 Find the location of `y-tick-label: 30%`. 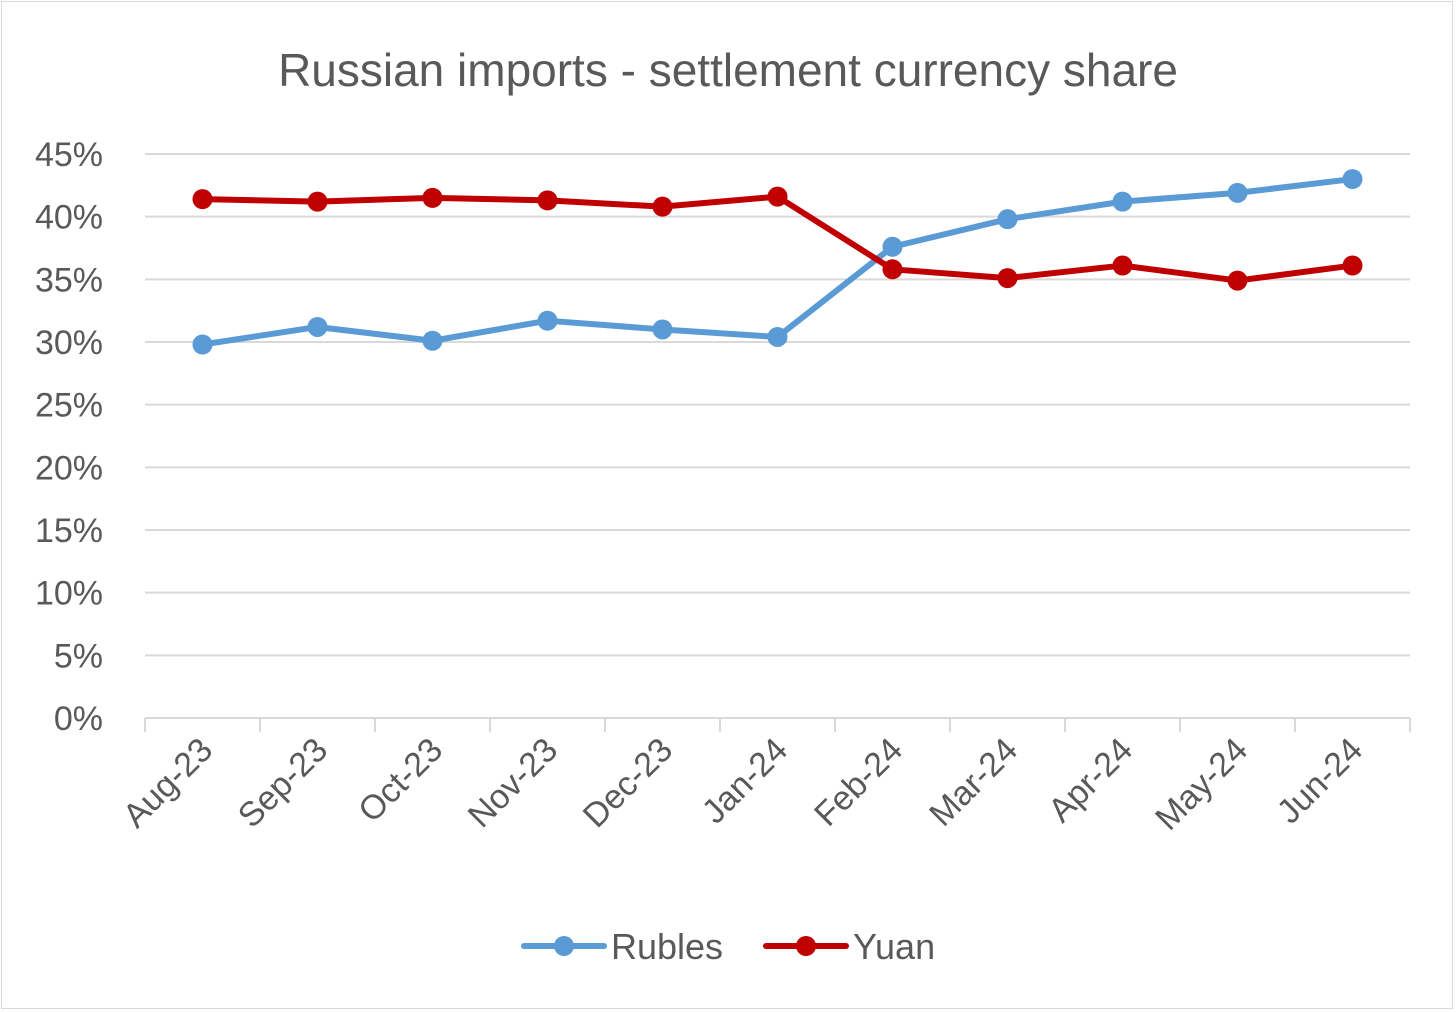

y-tick-label: 30% is located at coordinates (69, 343).